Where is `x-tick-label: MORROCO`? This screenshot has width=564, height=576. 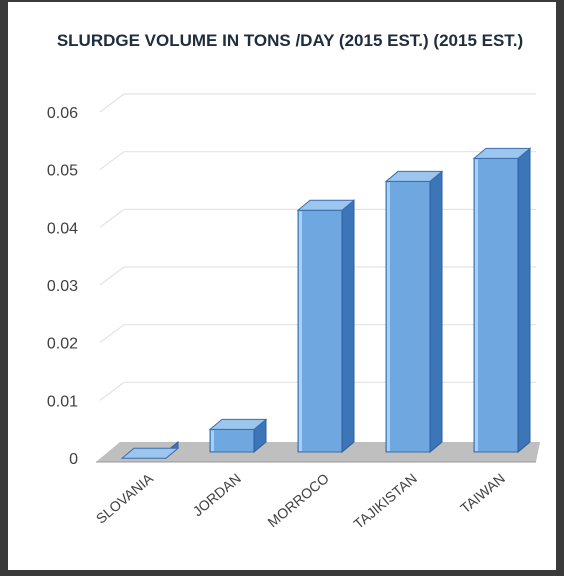 x-tick-label: MORROCO is located at coordinates (298, 500).